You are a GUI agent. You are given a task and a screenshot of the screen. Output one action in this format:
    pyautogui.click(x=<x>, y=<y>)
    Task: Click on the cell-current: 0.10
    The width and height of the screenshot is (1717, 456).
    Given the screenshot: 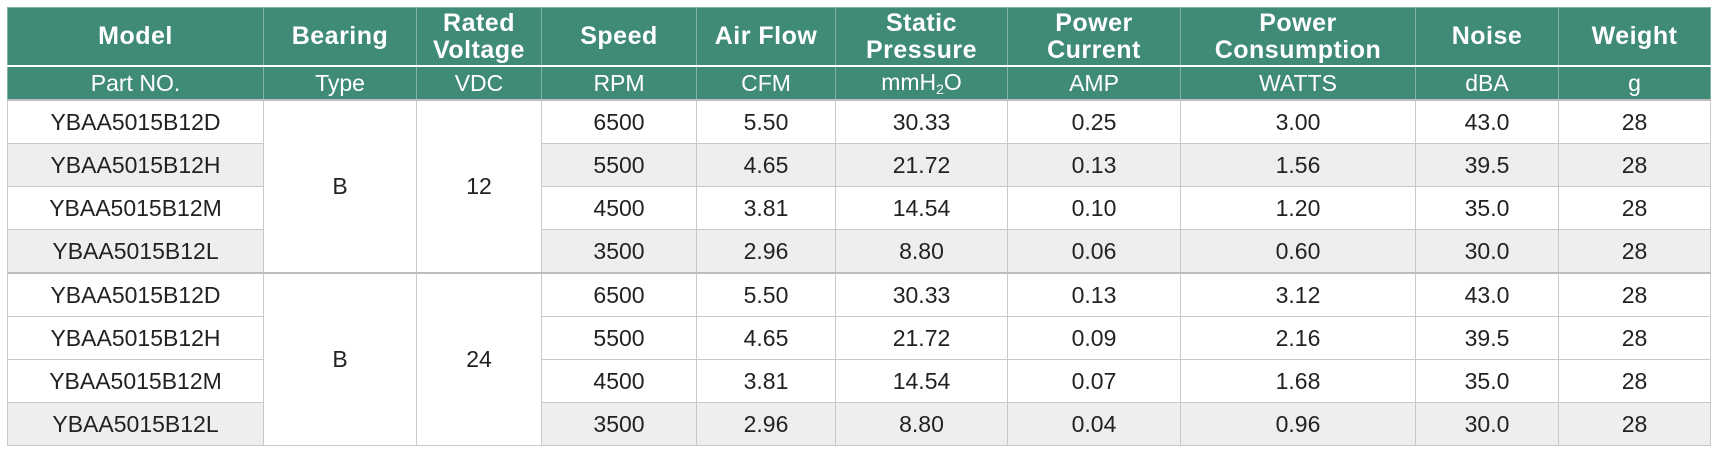 What is the action you would take?
    pyautogui.click(x=1094, y=208)
    